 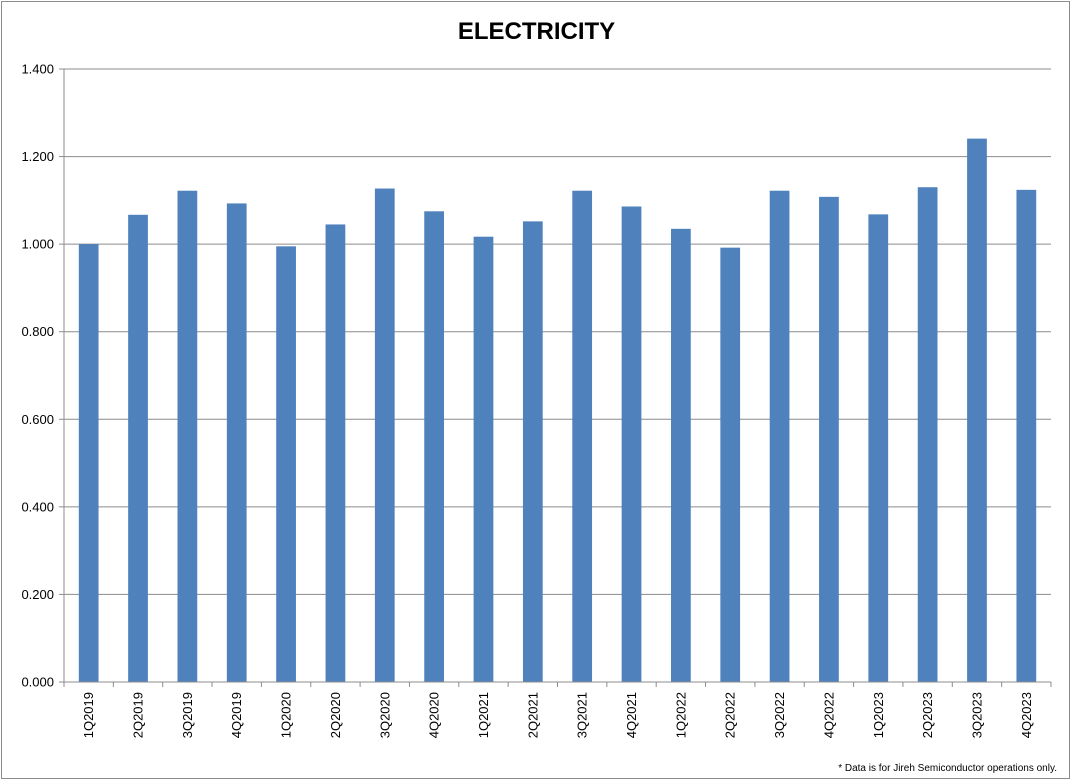 I want to click on x-tick-label: 1Q2021, so click(x=483, y=715).